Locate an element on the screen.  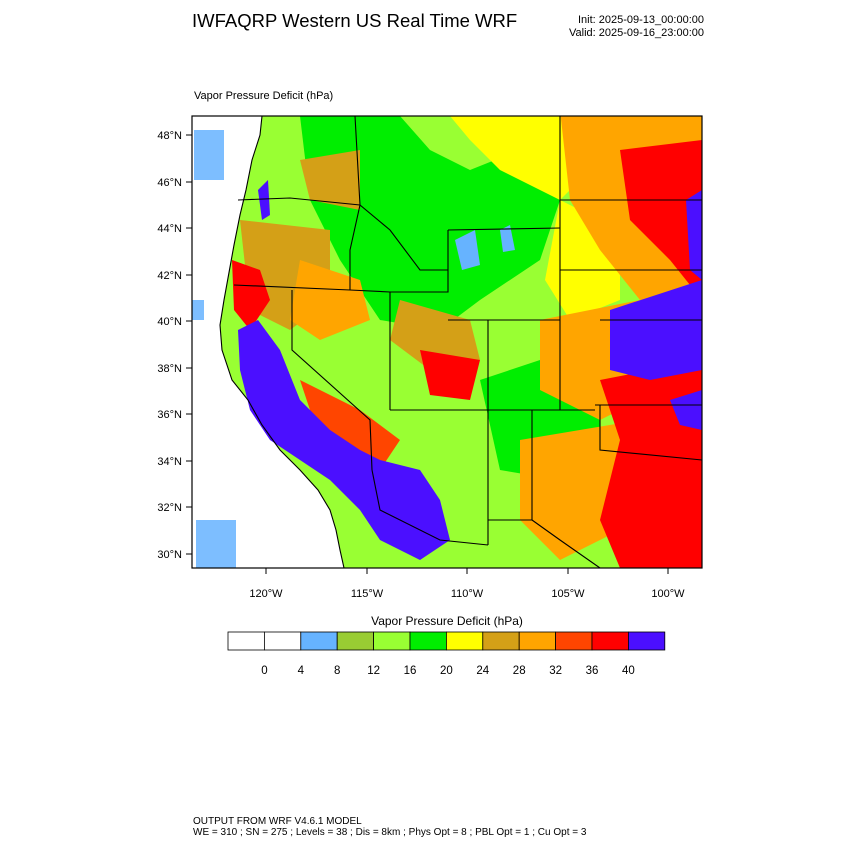
lon-label: 100°W is located at coordinates (668, 594).